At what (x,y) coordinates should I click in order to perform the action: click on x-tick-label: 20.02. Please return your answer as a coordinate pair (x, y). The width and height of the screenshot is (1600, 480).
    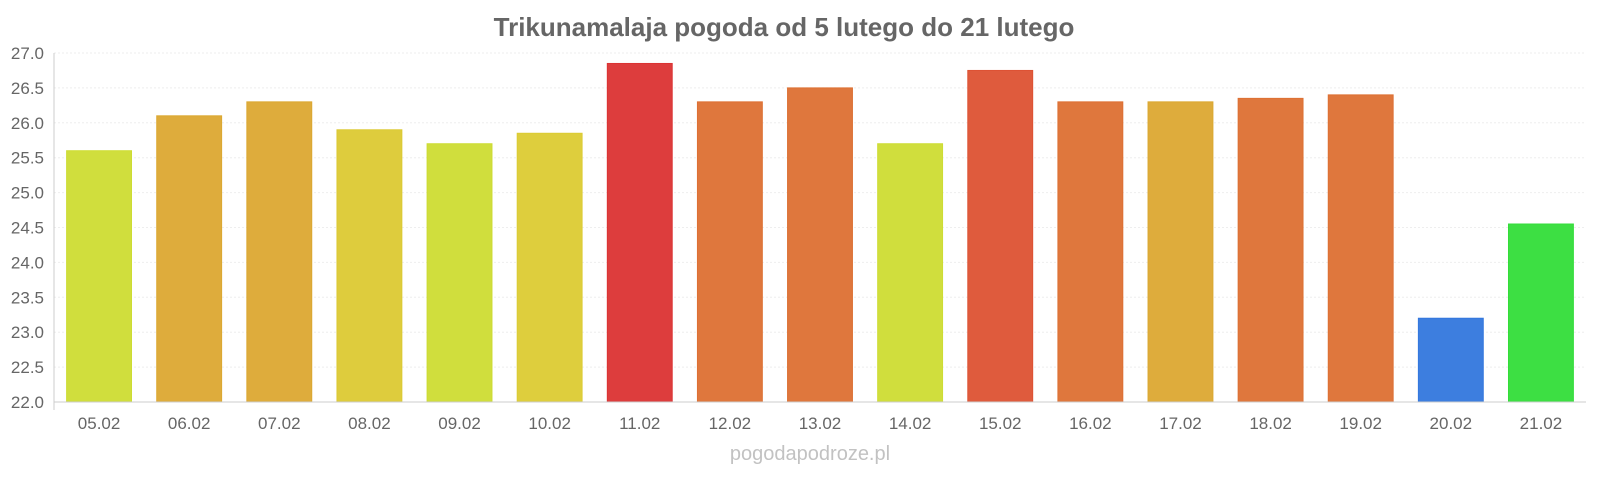
    Looking at the image, I should click on (1451, 423).